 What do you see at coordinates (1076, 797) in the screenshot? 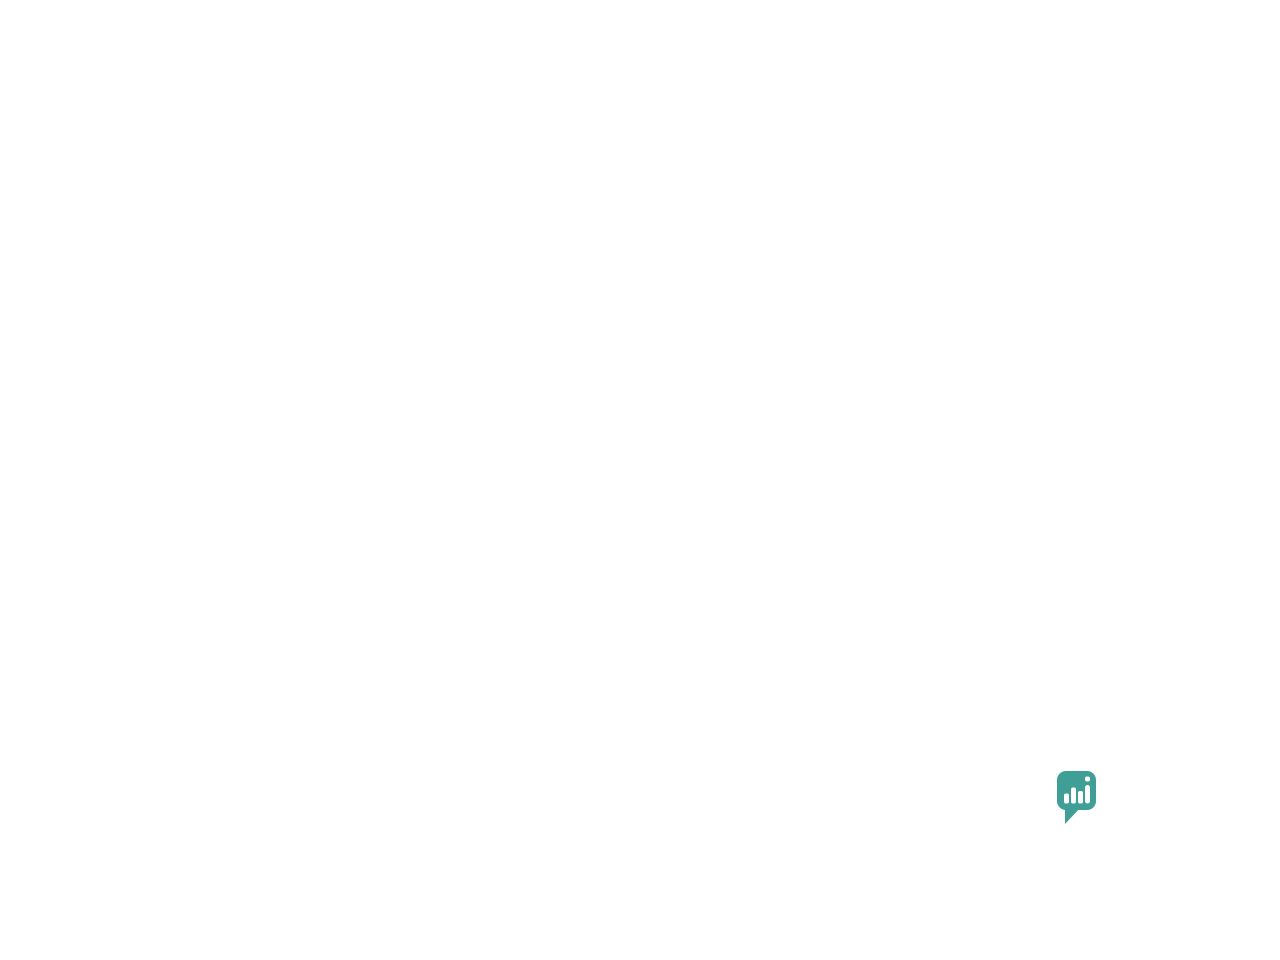
I see `newsworthy-bubble-chart-icon` at bounding box center [1076, 797].